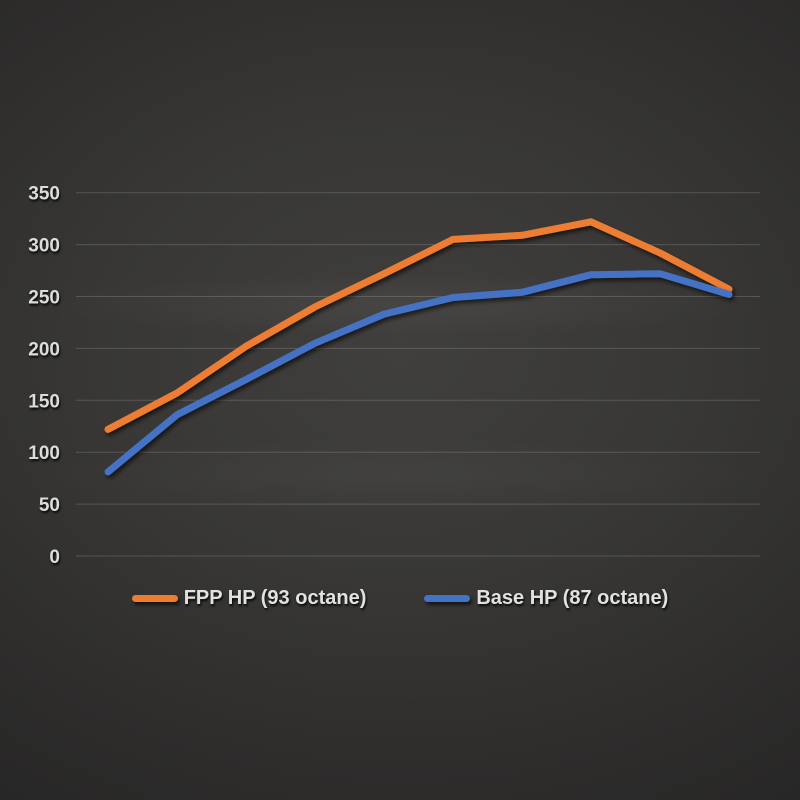 The height and width of the screenshot is (800, 800). What do you see at coordinates (154, 598) in the screenshot?
I see `fpp-series-line-swatch` at bounding box center [154, 598].